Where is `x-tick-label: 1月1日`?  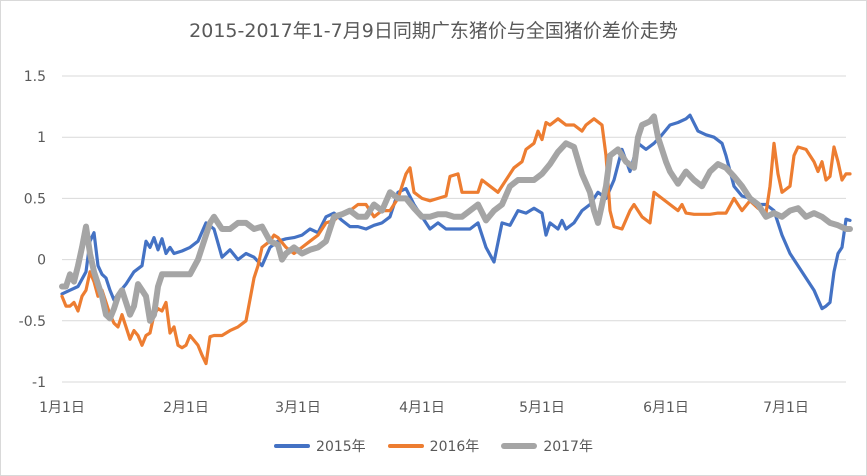
x-tick-label: 1月1日 is located at coordinates (62, 408).